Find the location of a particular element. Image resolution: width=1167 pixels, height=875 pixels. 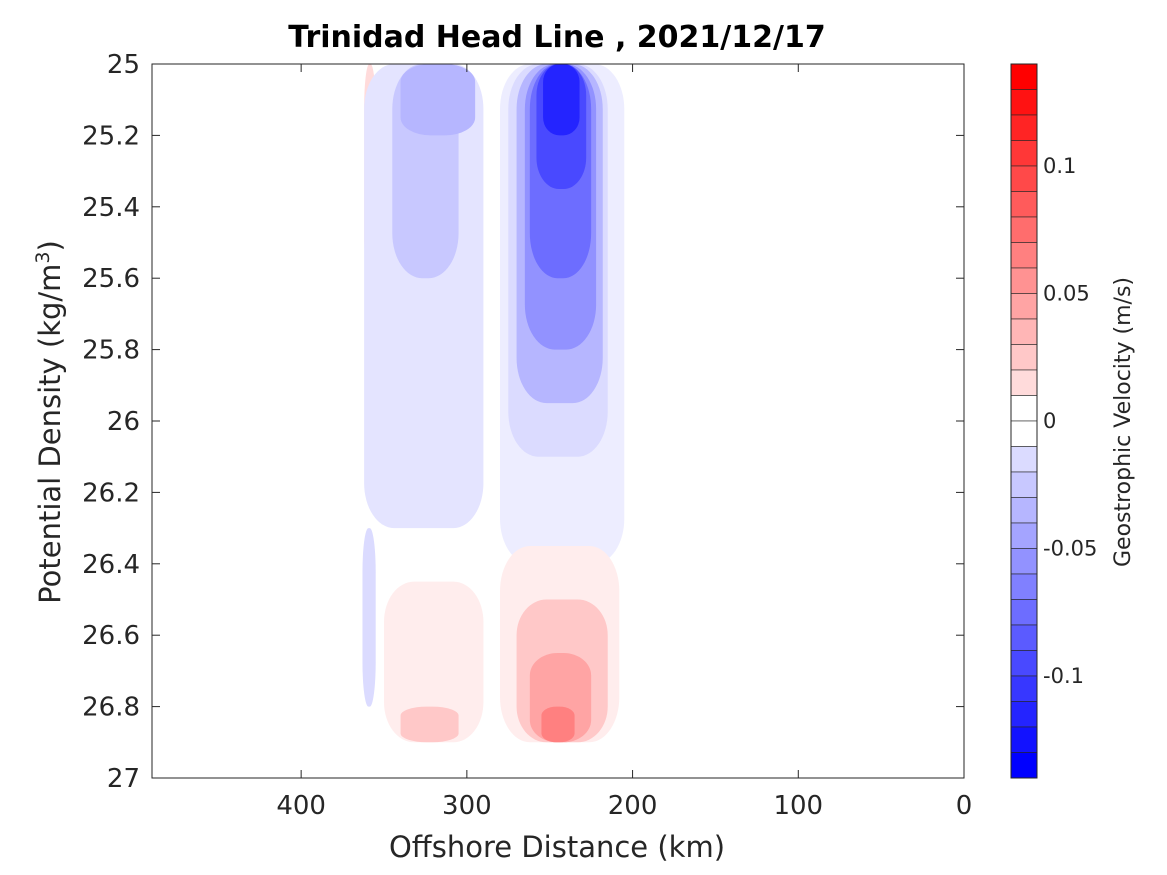

y-tick-label: 26.6 is located at coordinates (111, 636).